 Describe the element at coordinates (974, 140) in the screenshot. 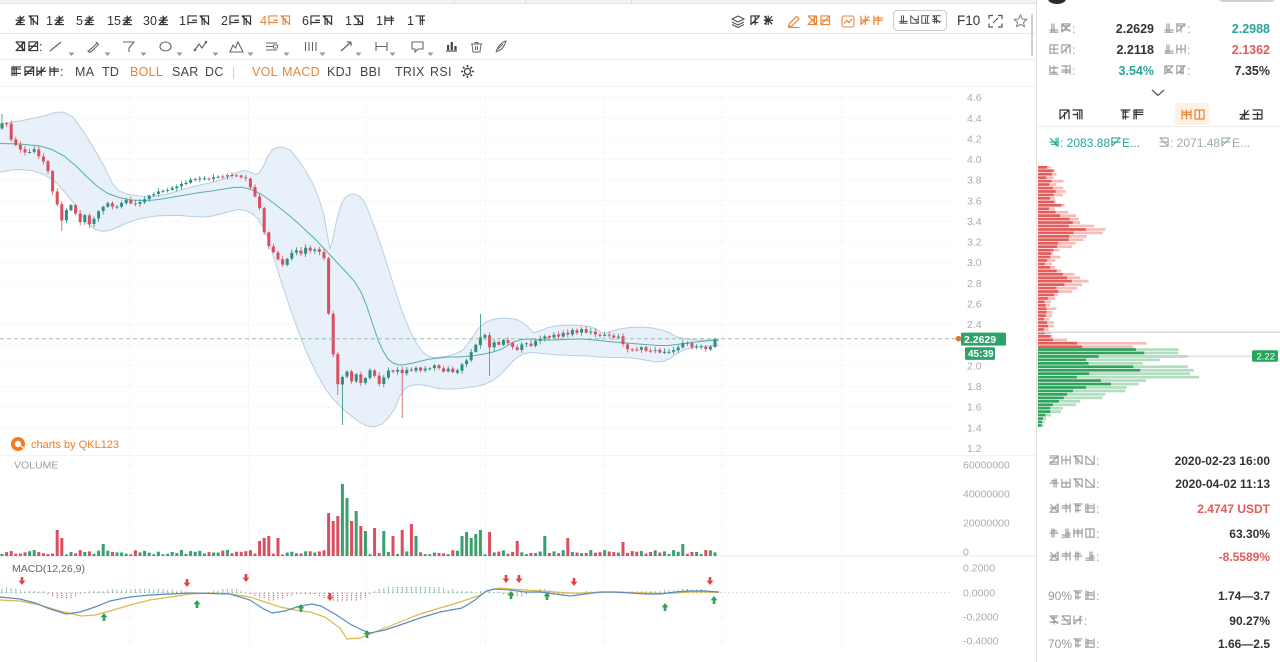

I see `svg-text: 4.2` at that location.